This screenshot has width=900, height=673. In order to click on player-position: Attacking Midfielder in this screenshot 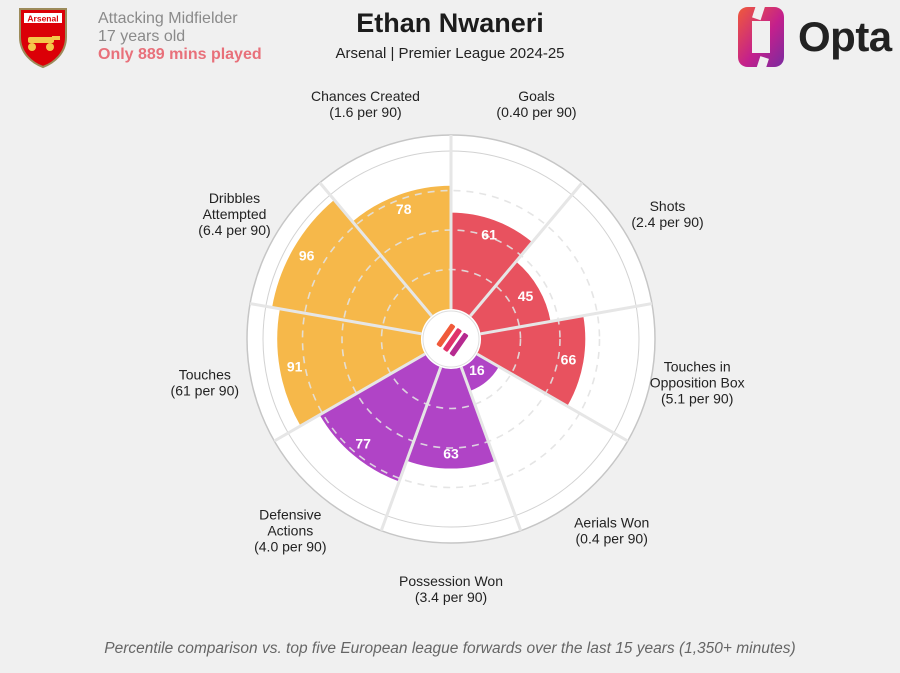, I will do `click(168, 18)`.